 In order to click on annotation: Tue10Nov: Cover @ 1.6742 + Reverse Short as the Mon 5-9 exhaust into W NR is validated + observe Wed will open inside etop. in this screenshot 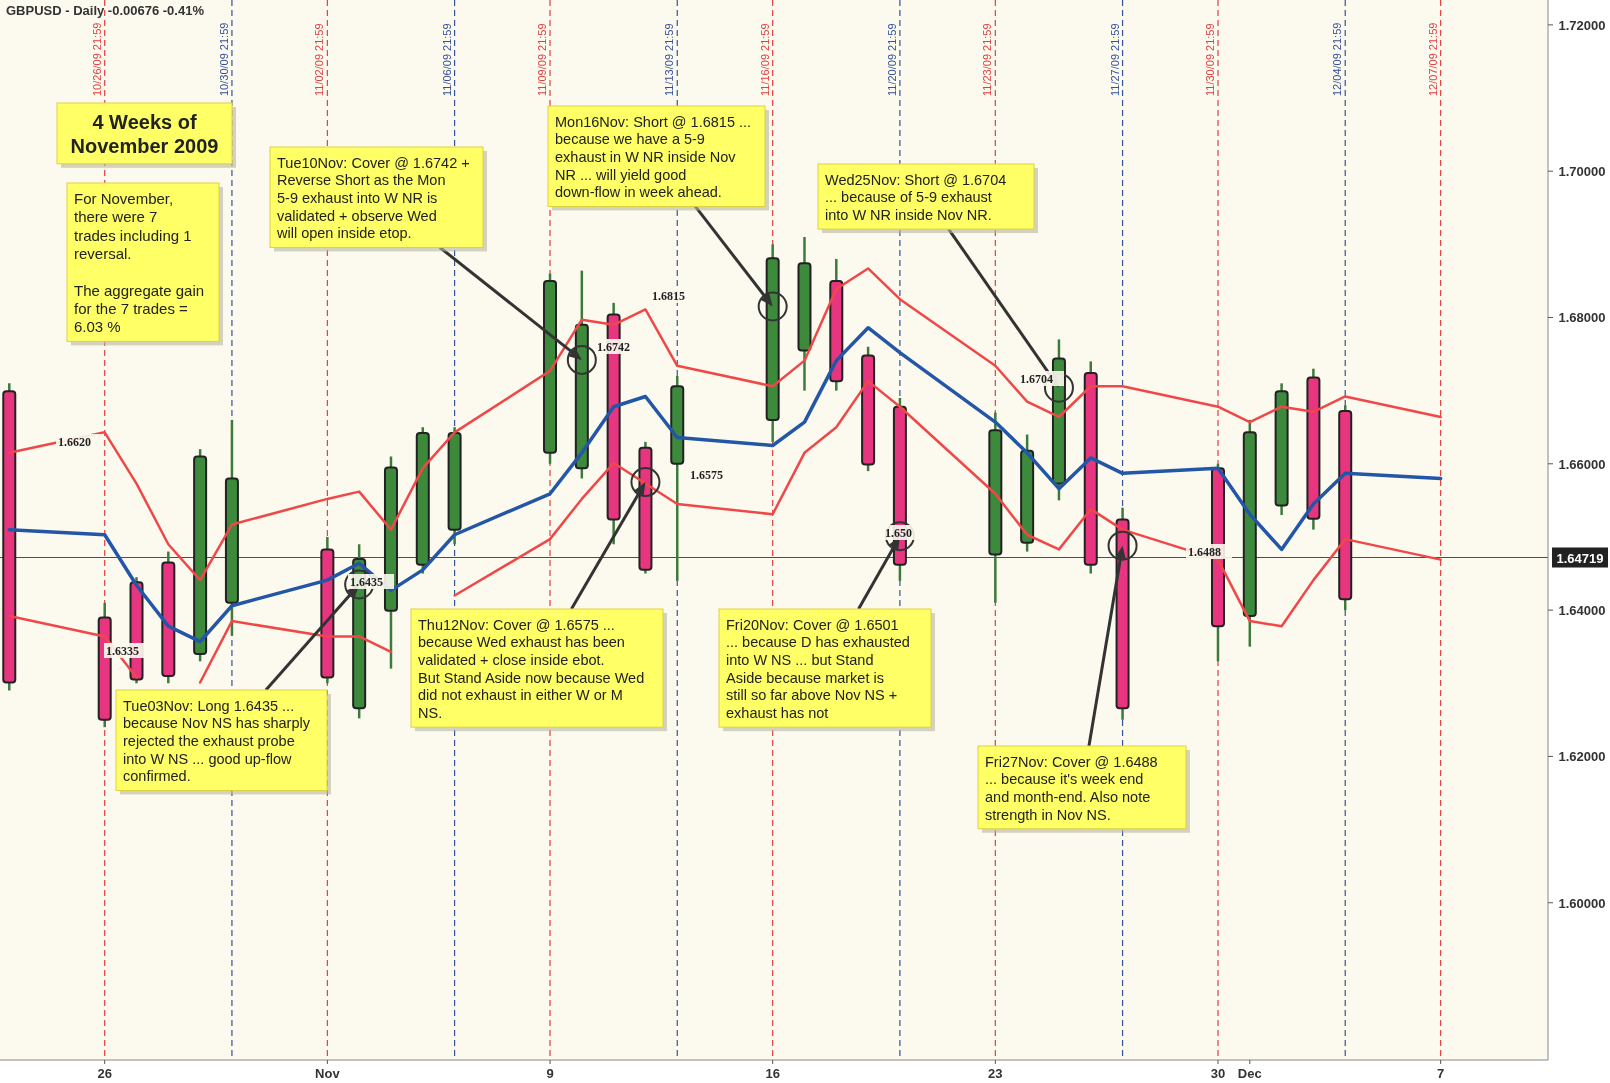, I will do `click(373, 198)`.